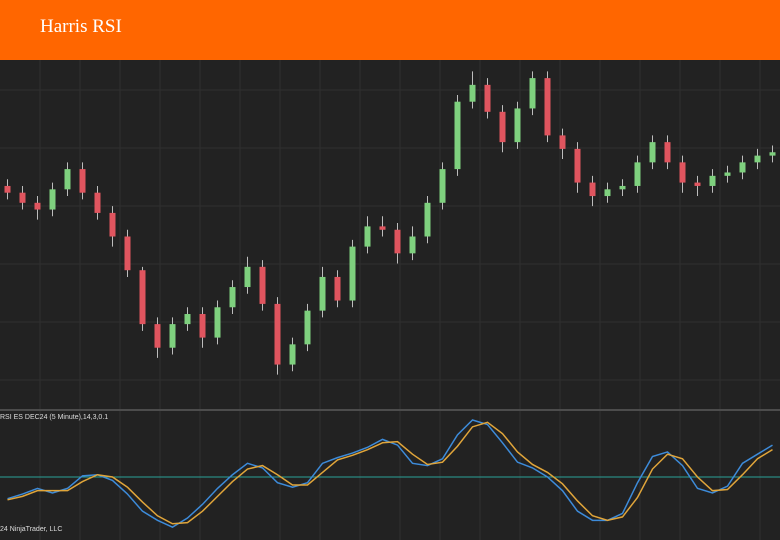 This screenshot has width=780, height=540. Describe the element at coordinates (54, 417) in the screenshot. I see `indicator-label: RSI ES DEC24 (5 Minute),14,3,0.1` at that location.